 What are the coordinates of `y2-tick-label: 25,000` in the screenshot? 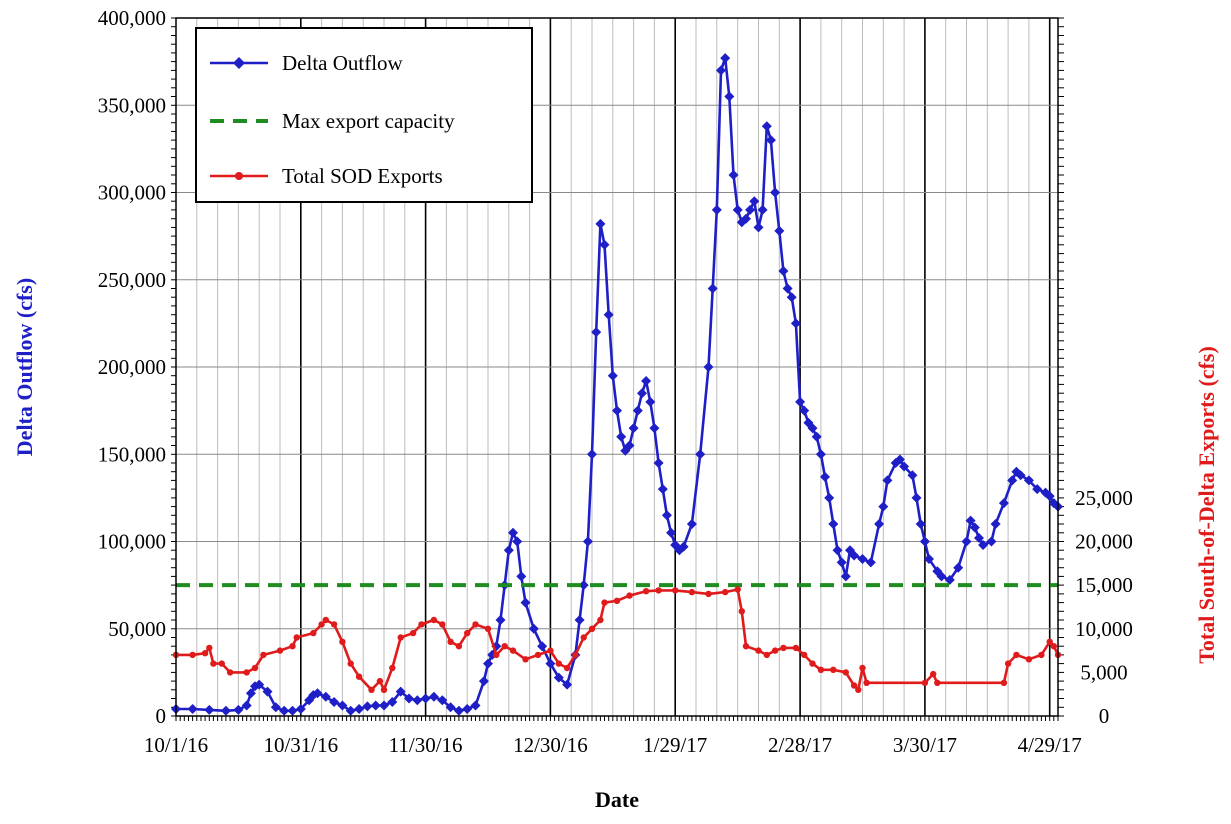 It's located at (1104, 498).